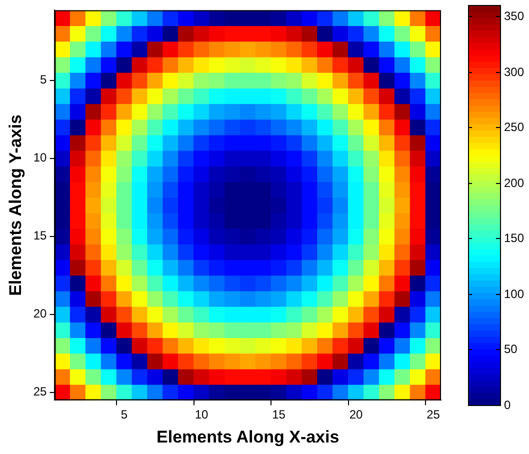  I want to click on x-tick-label: 5, so click(124, 415).